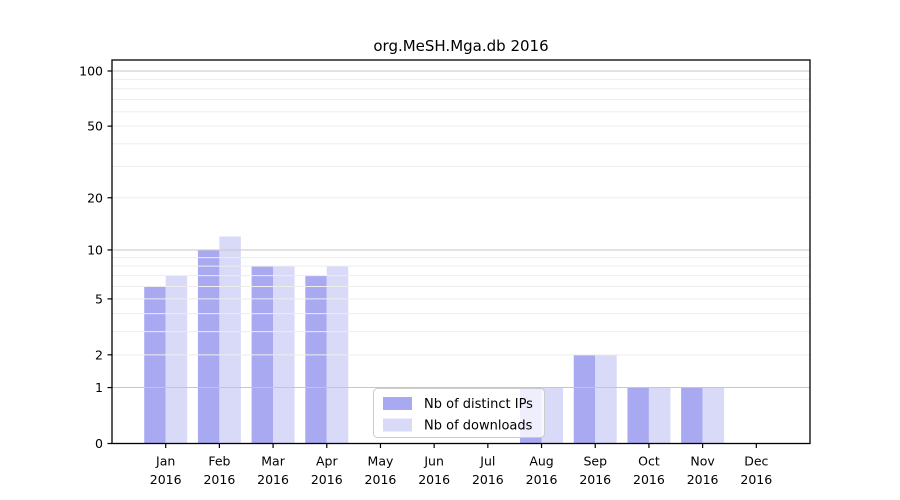  What do you see at coordinates (584, 399) in the screenshot?
I see `bar-sep-ips` at bounding box center [584, 399].